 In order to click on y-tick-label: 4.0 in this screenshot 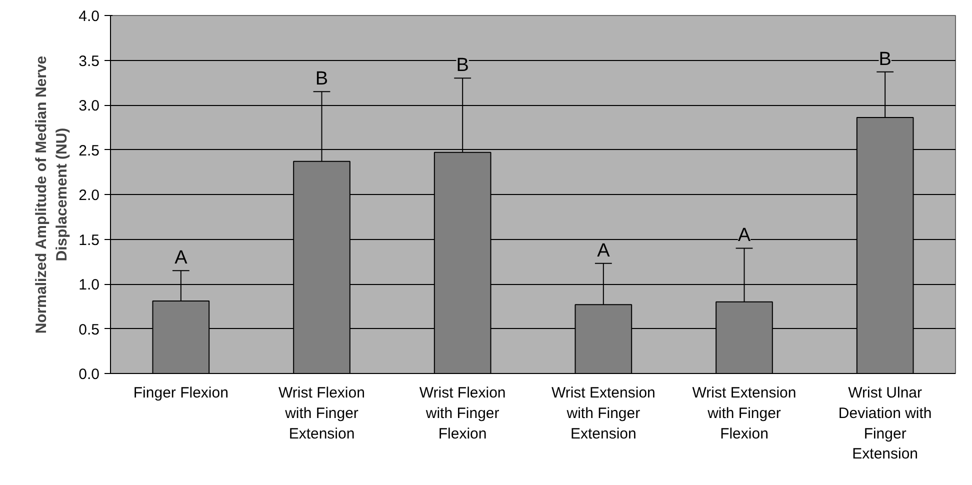, I will do `click(89, 16)`.